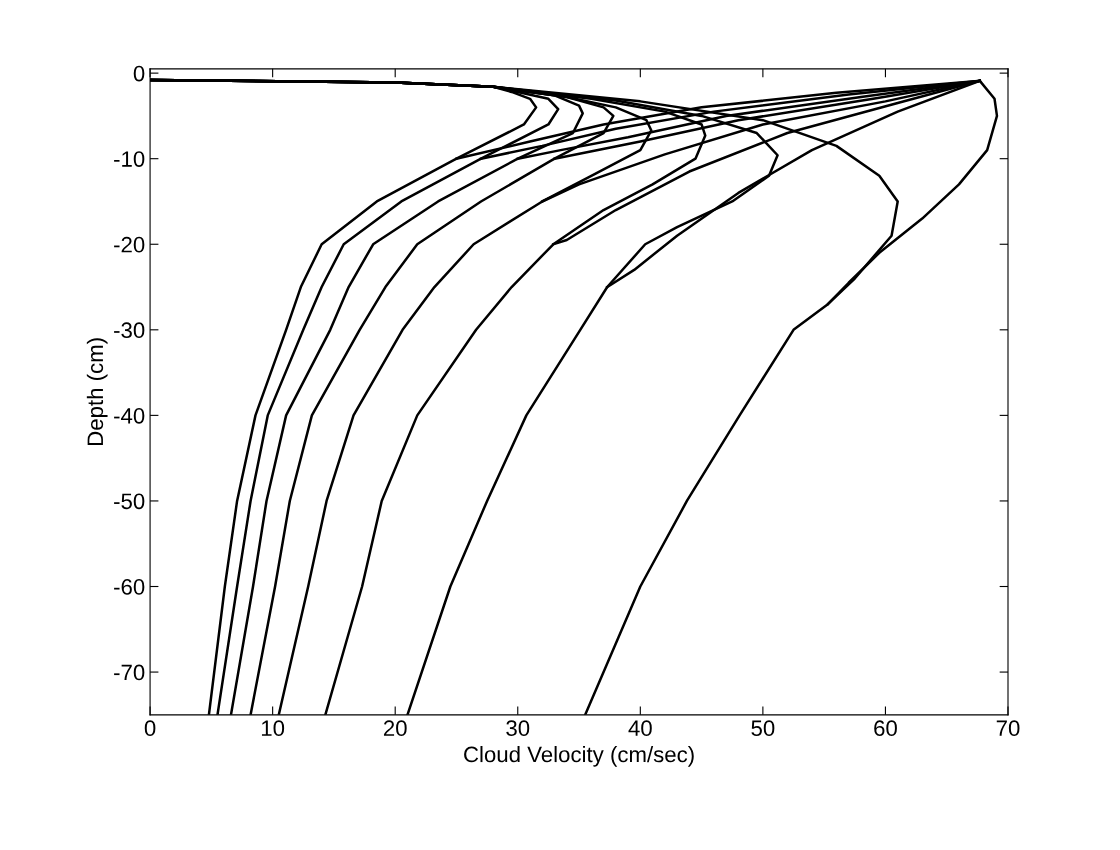 The image size is (1120, 850). I want to click on y-tick-label: 0, so click(139, 73).